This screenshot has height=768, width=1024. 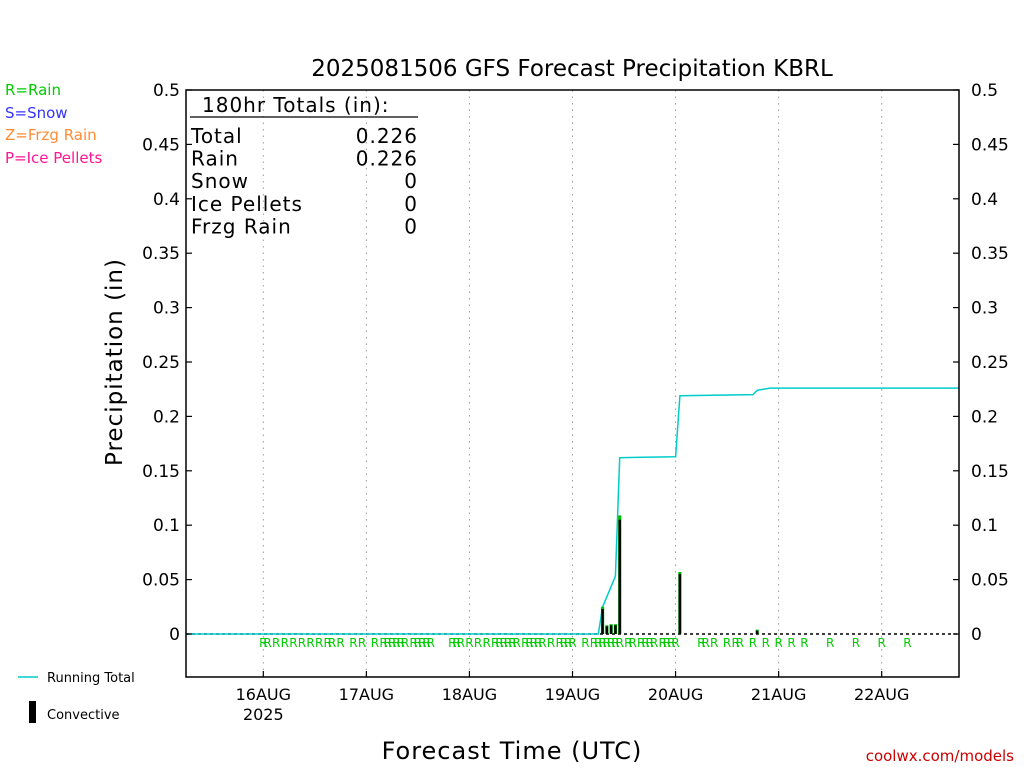 What do you see at coordinates (83, 715) in the screenshot?
I see `convective-legend-label: Convective` at bounding box center [83, 715].